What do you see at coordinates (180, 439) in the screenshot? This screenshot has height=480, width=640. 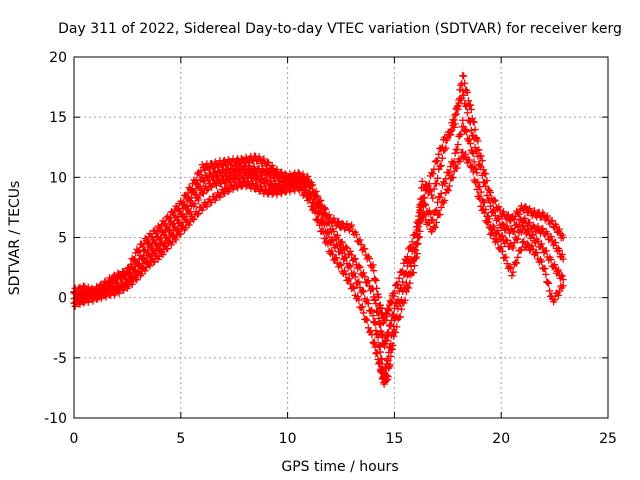 I see `x-tick-label: 5` at bounding box center [180, 439].